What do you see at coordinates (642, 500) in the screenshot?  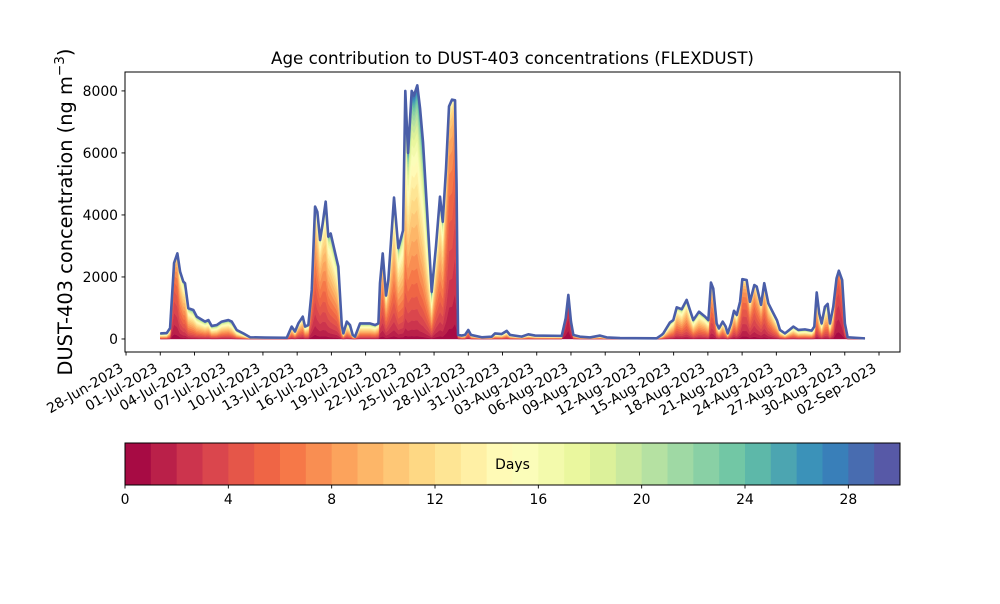 I see `colorbar-tick-label: 20` at bounding box center [642, 500].